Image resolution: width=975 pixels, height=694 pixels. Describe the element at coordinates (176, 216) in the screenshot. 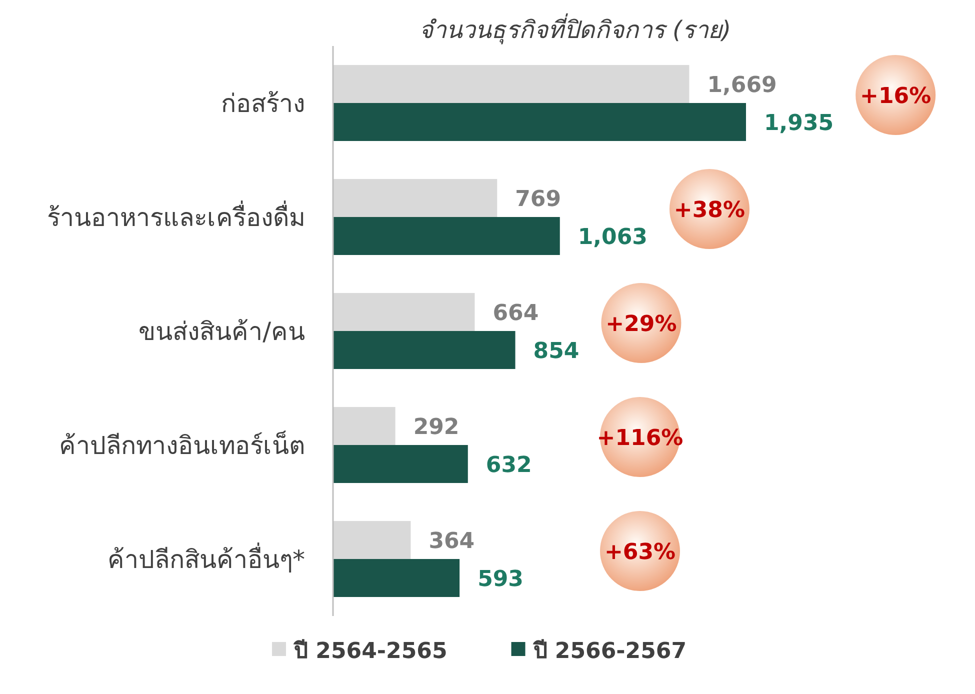

I see `y-tick-label: ร้านอาหารและเครื่องดื่ม` at that location.